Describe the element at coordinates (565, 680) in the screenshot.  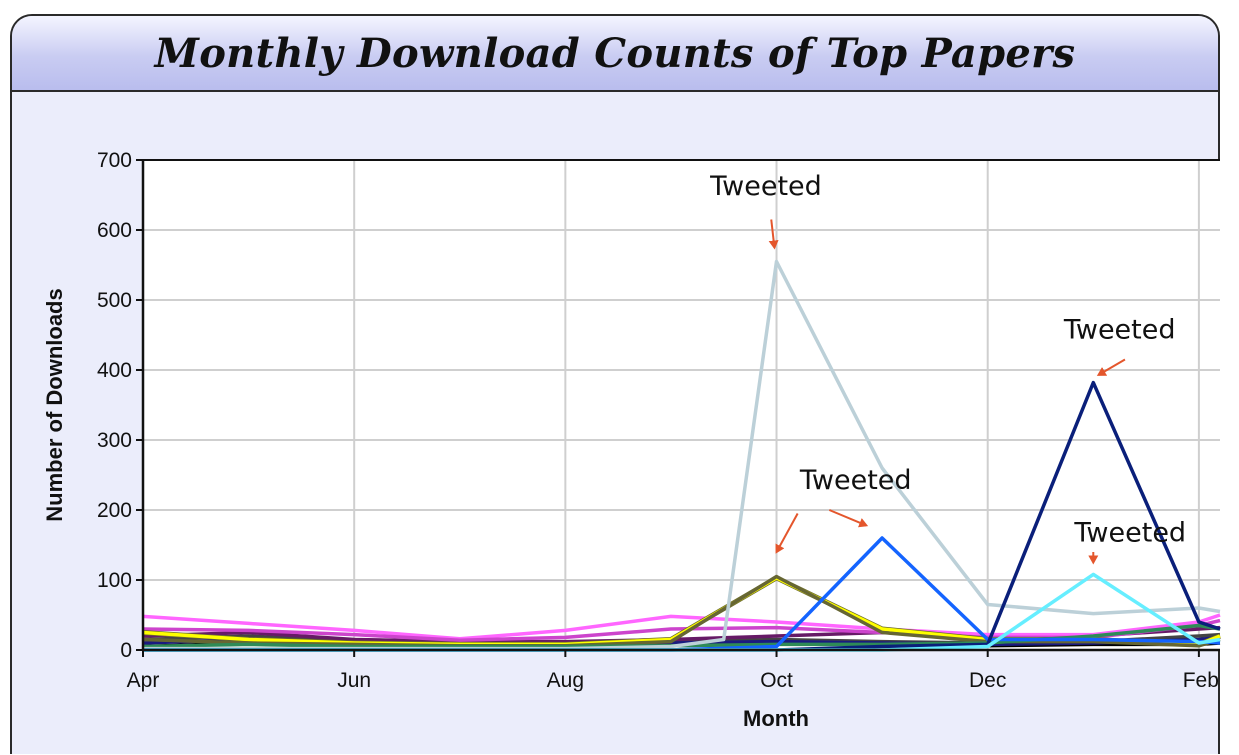
I see `x-tick-label: Aug` at that location.